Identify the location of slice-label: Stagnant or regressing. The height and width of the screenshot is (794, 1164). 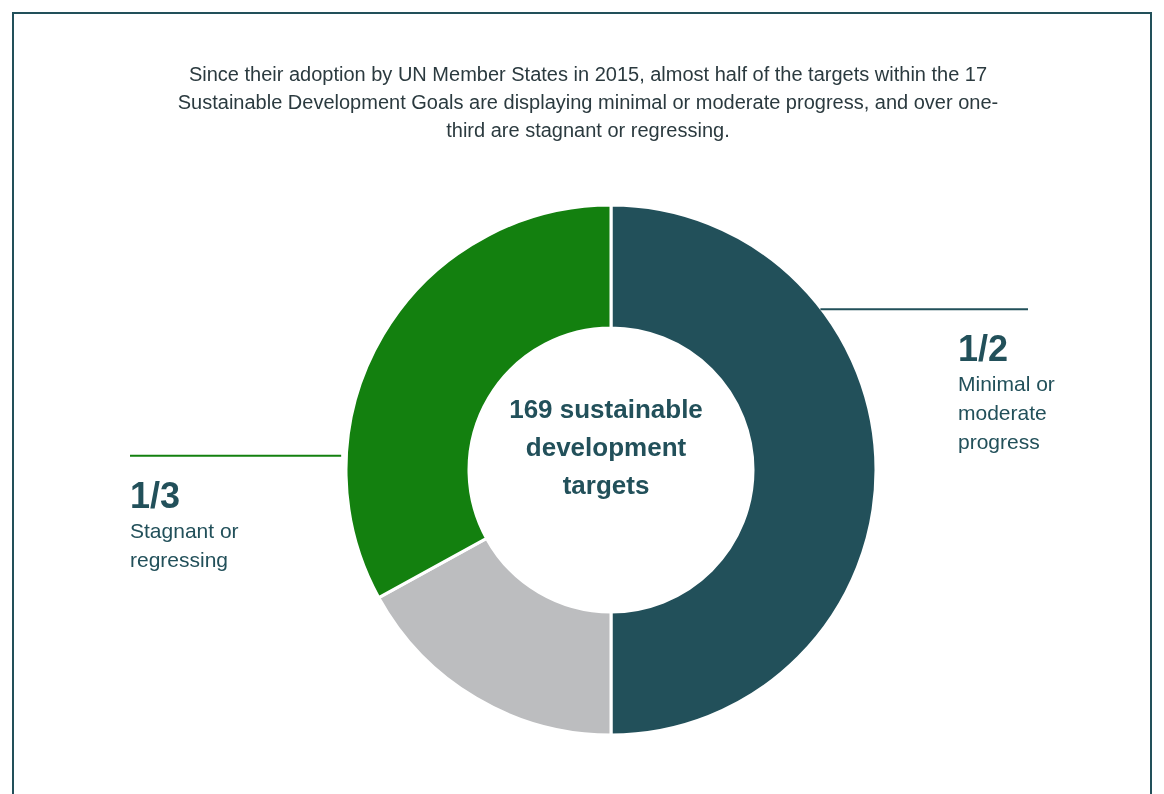
(185, 545).